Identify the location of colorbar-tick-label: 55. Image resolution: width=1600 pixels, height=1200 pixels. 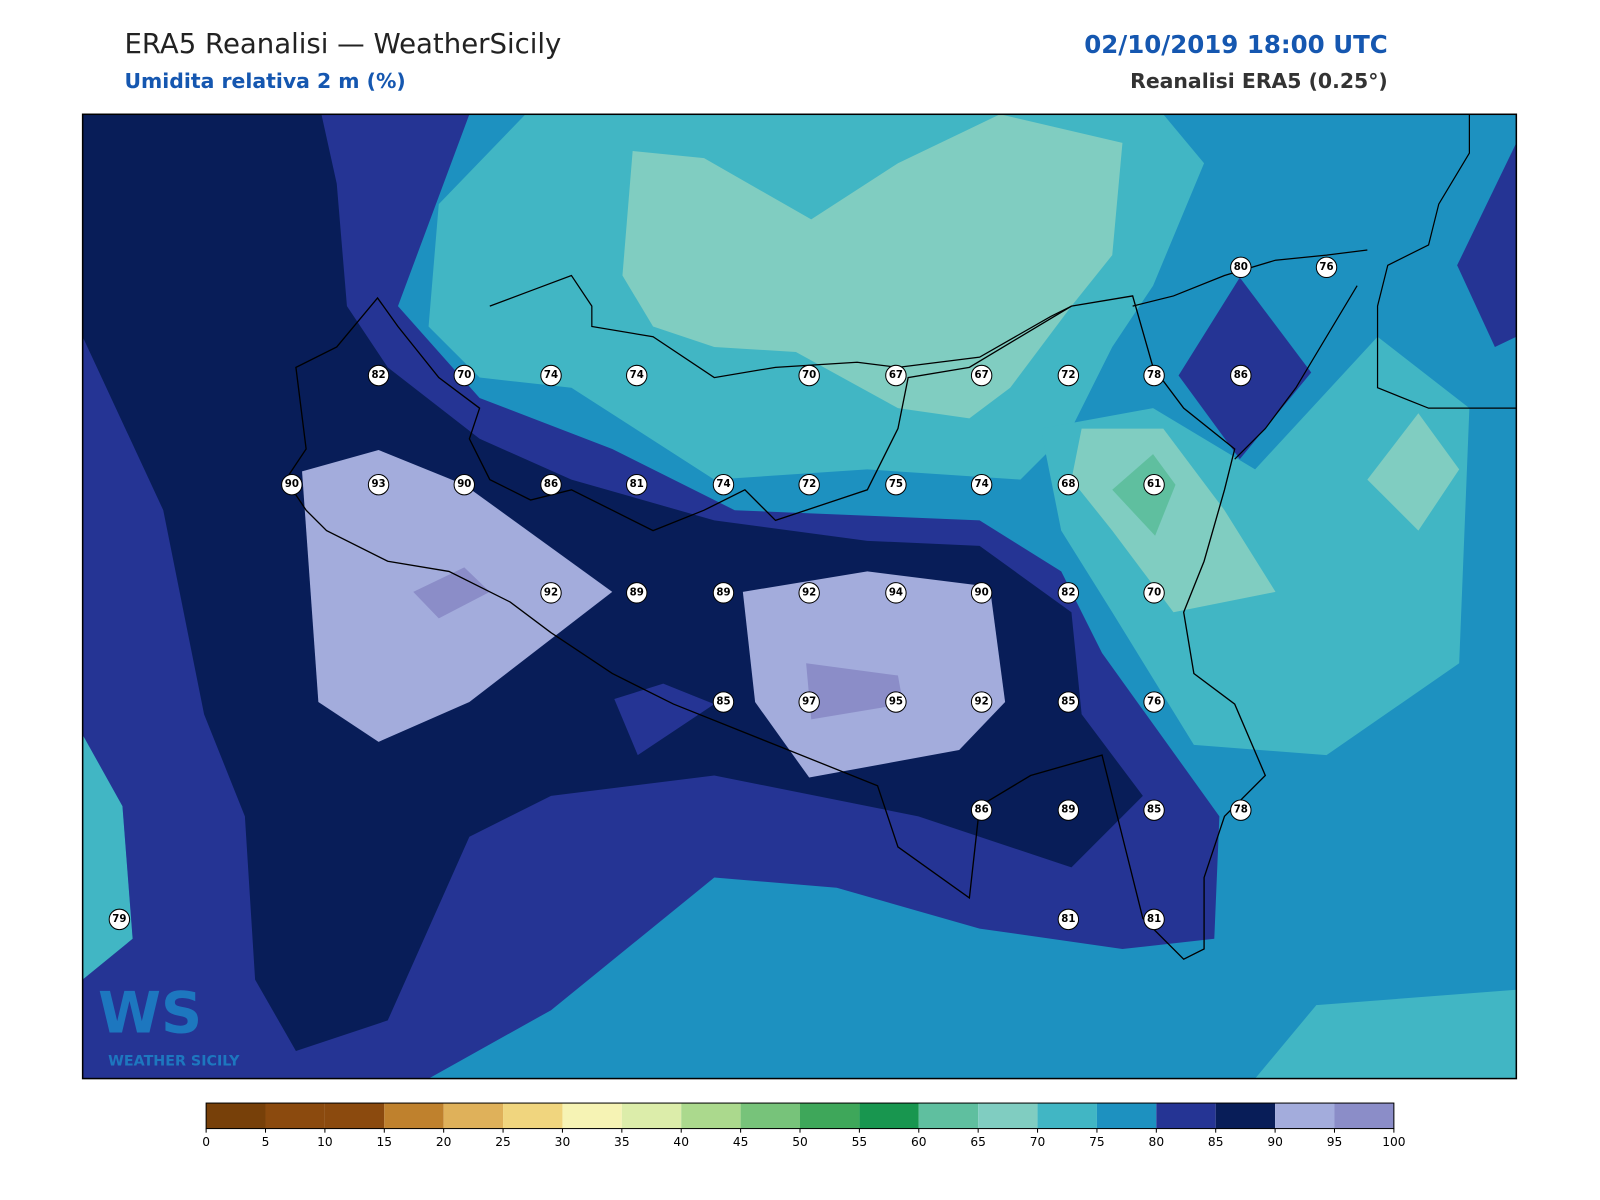
(860, 1142).